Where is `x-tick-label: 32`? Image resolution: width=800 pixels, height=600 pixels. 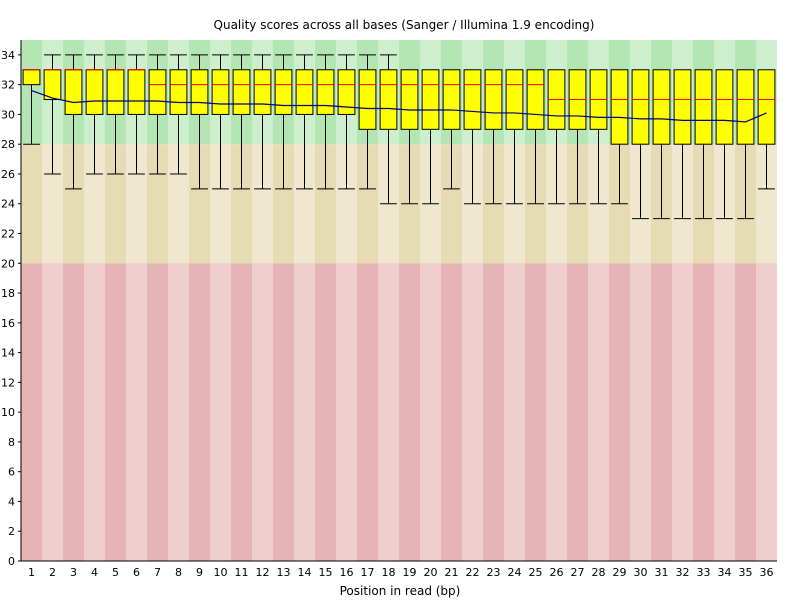 x-tick-label: 32 is located at coordinates (683, 572).